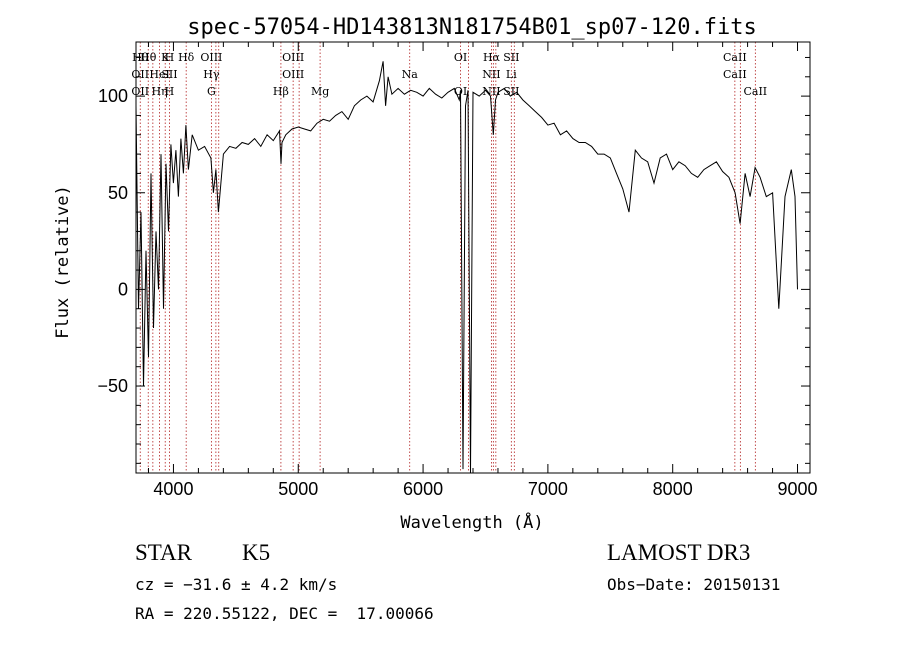  What do you see at coordinates (298, 489) in the screenshot?
I see `x-tick-label: 5000` at bounding box center [298, 489].